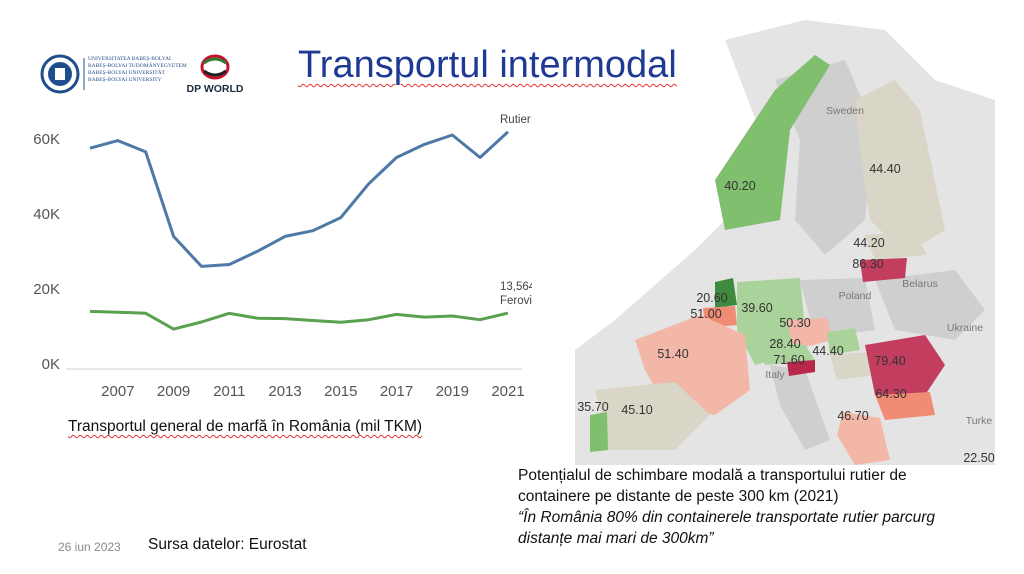 This screenshot has width=1024, height=574. What do you see at coordinates (299, 320) in the screenshot?
I see `series-line-feroviar` at bounding box center [299, 320].